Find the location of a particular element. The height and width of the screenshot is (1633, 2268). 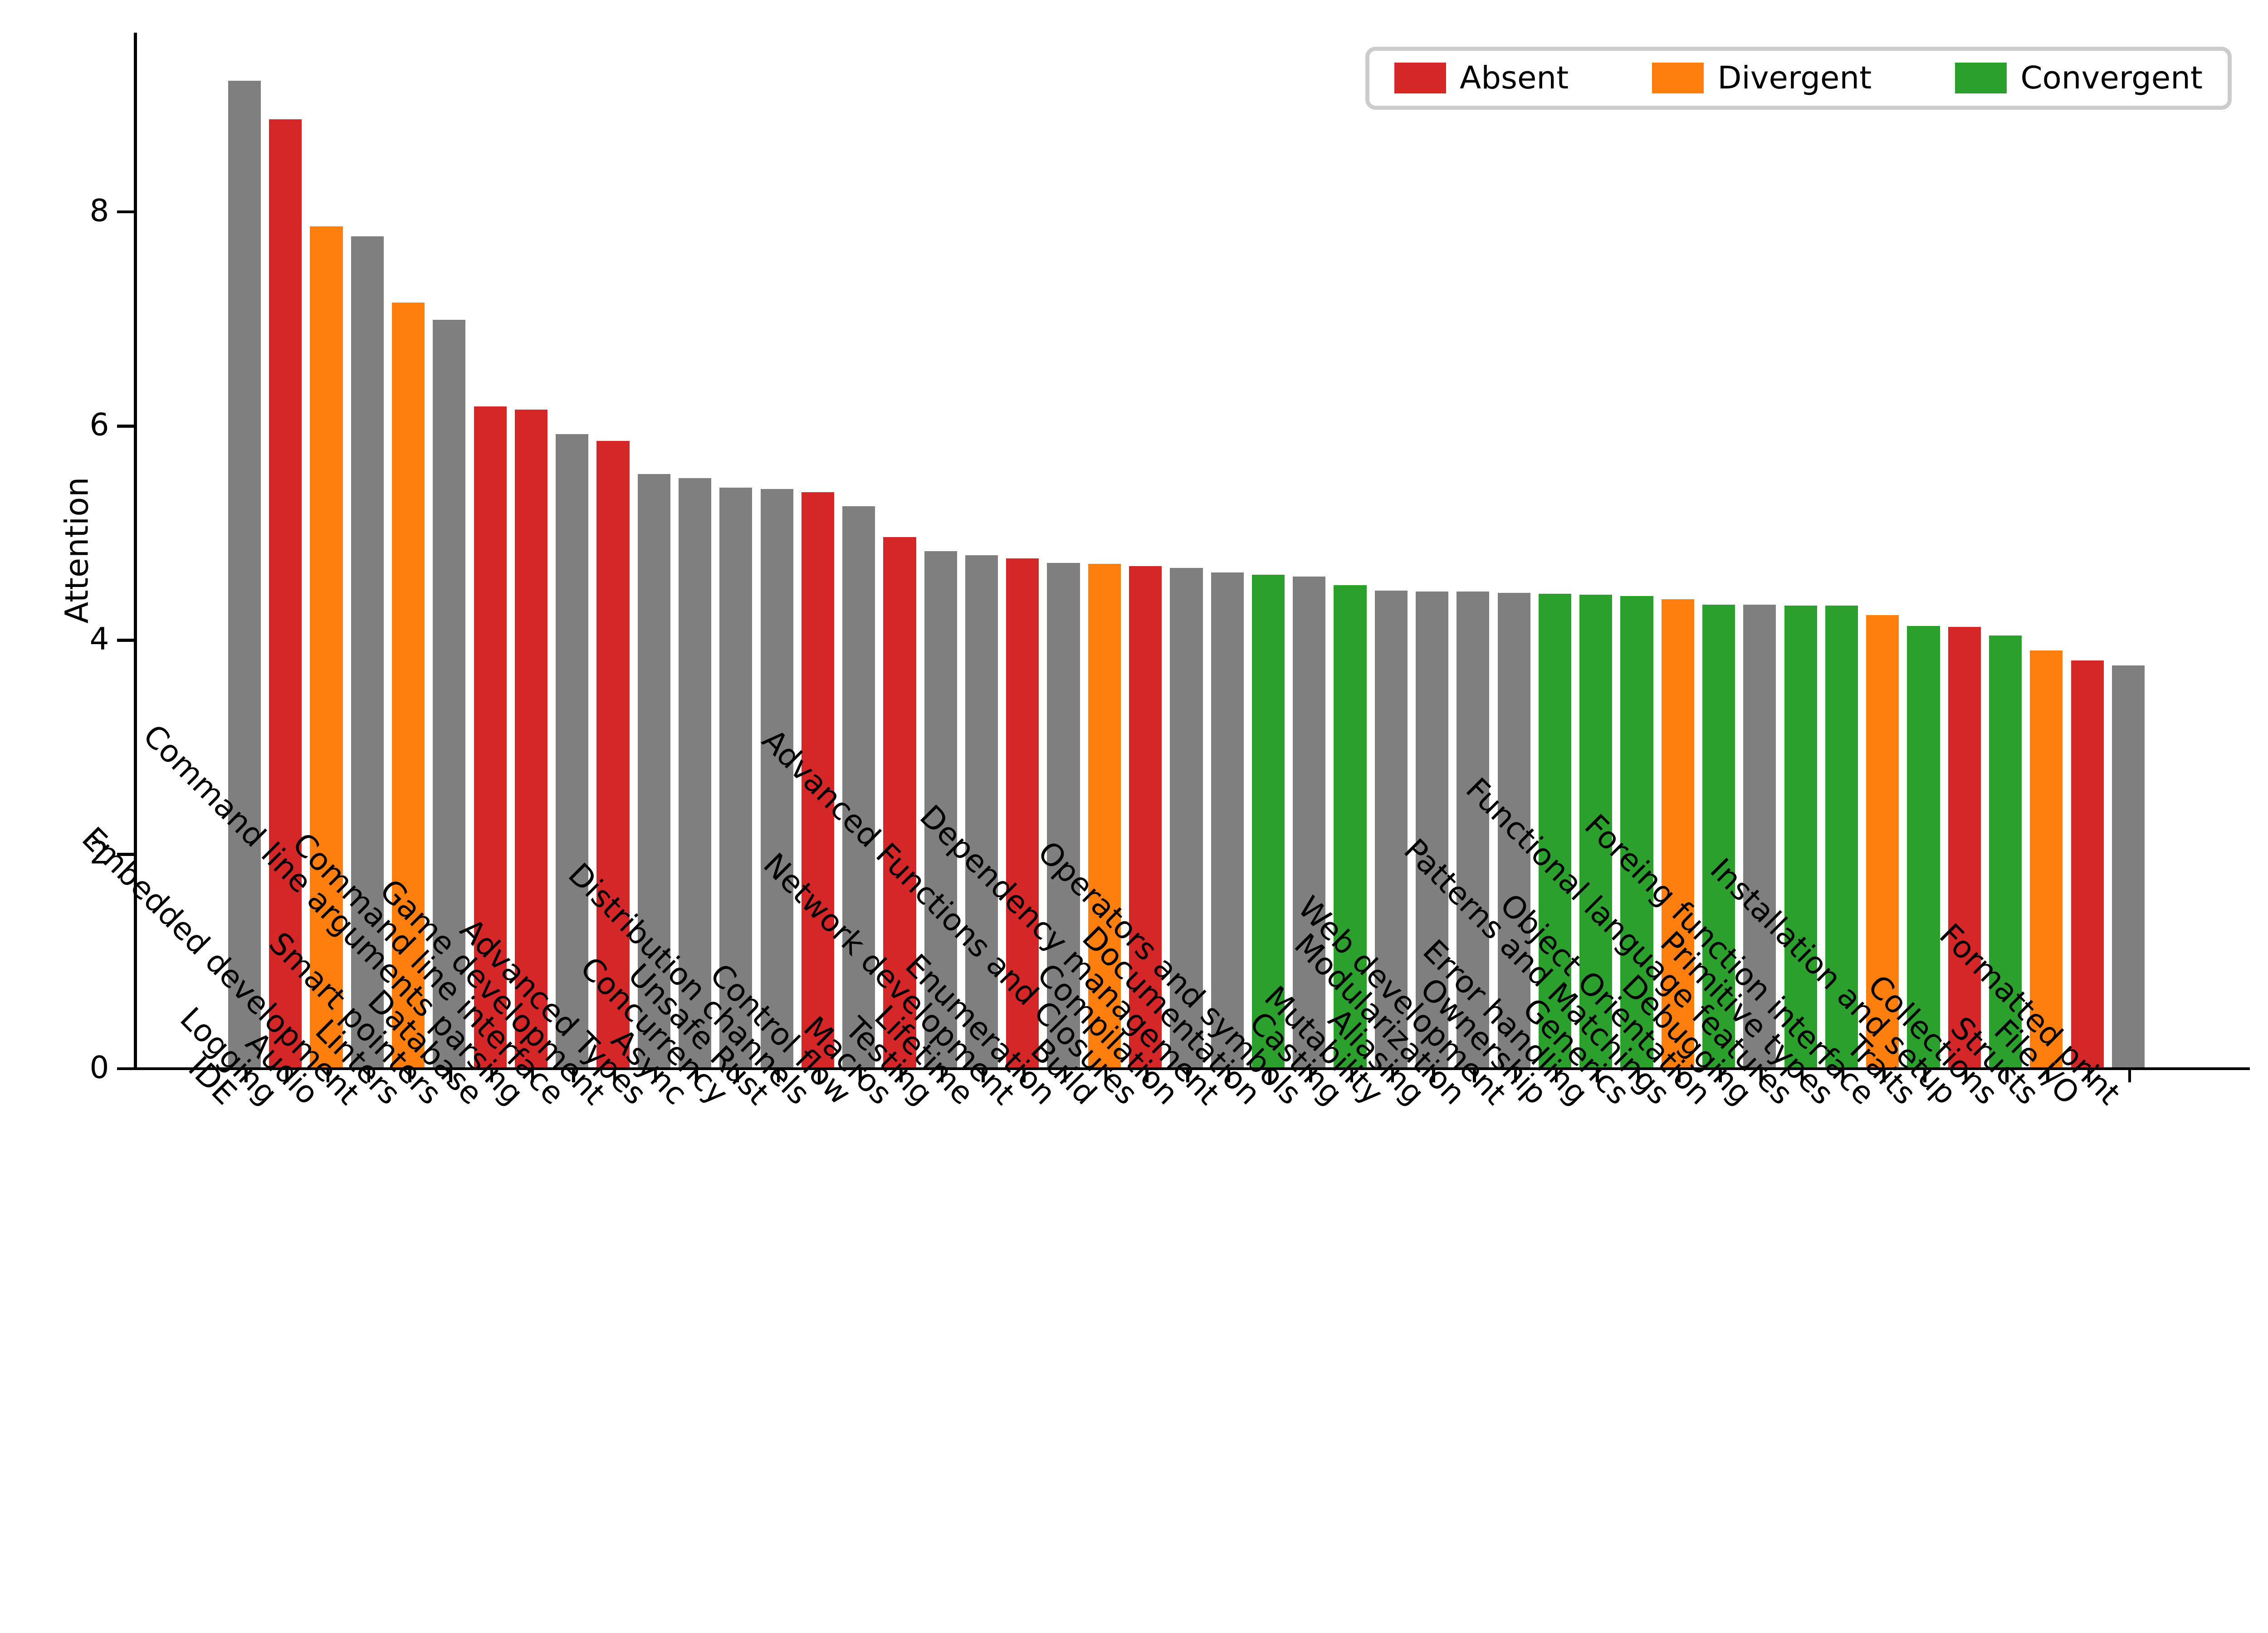

legend-item: Convergent is located at coordinates (2079, 77).